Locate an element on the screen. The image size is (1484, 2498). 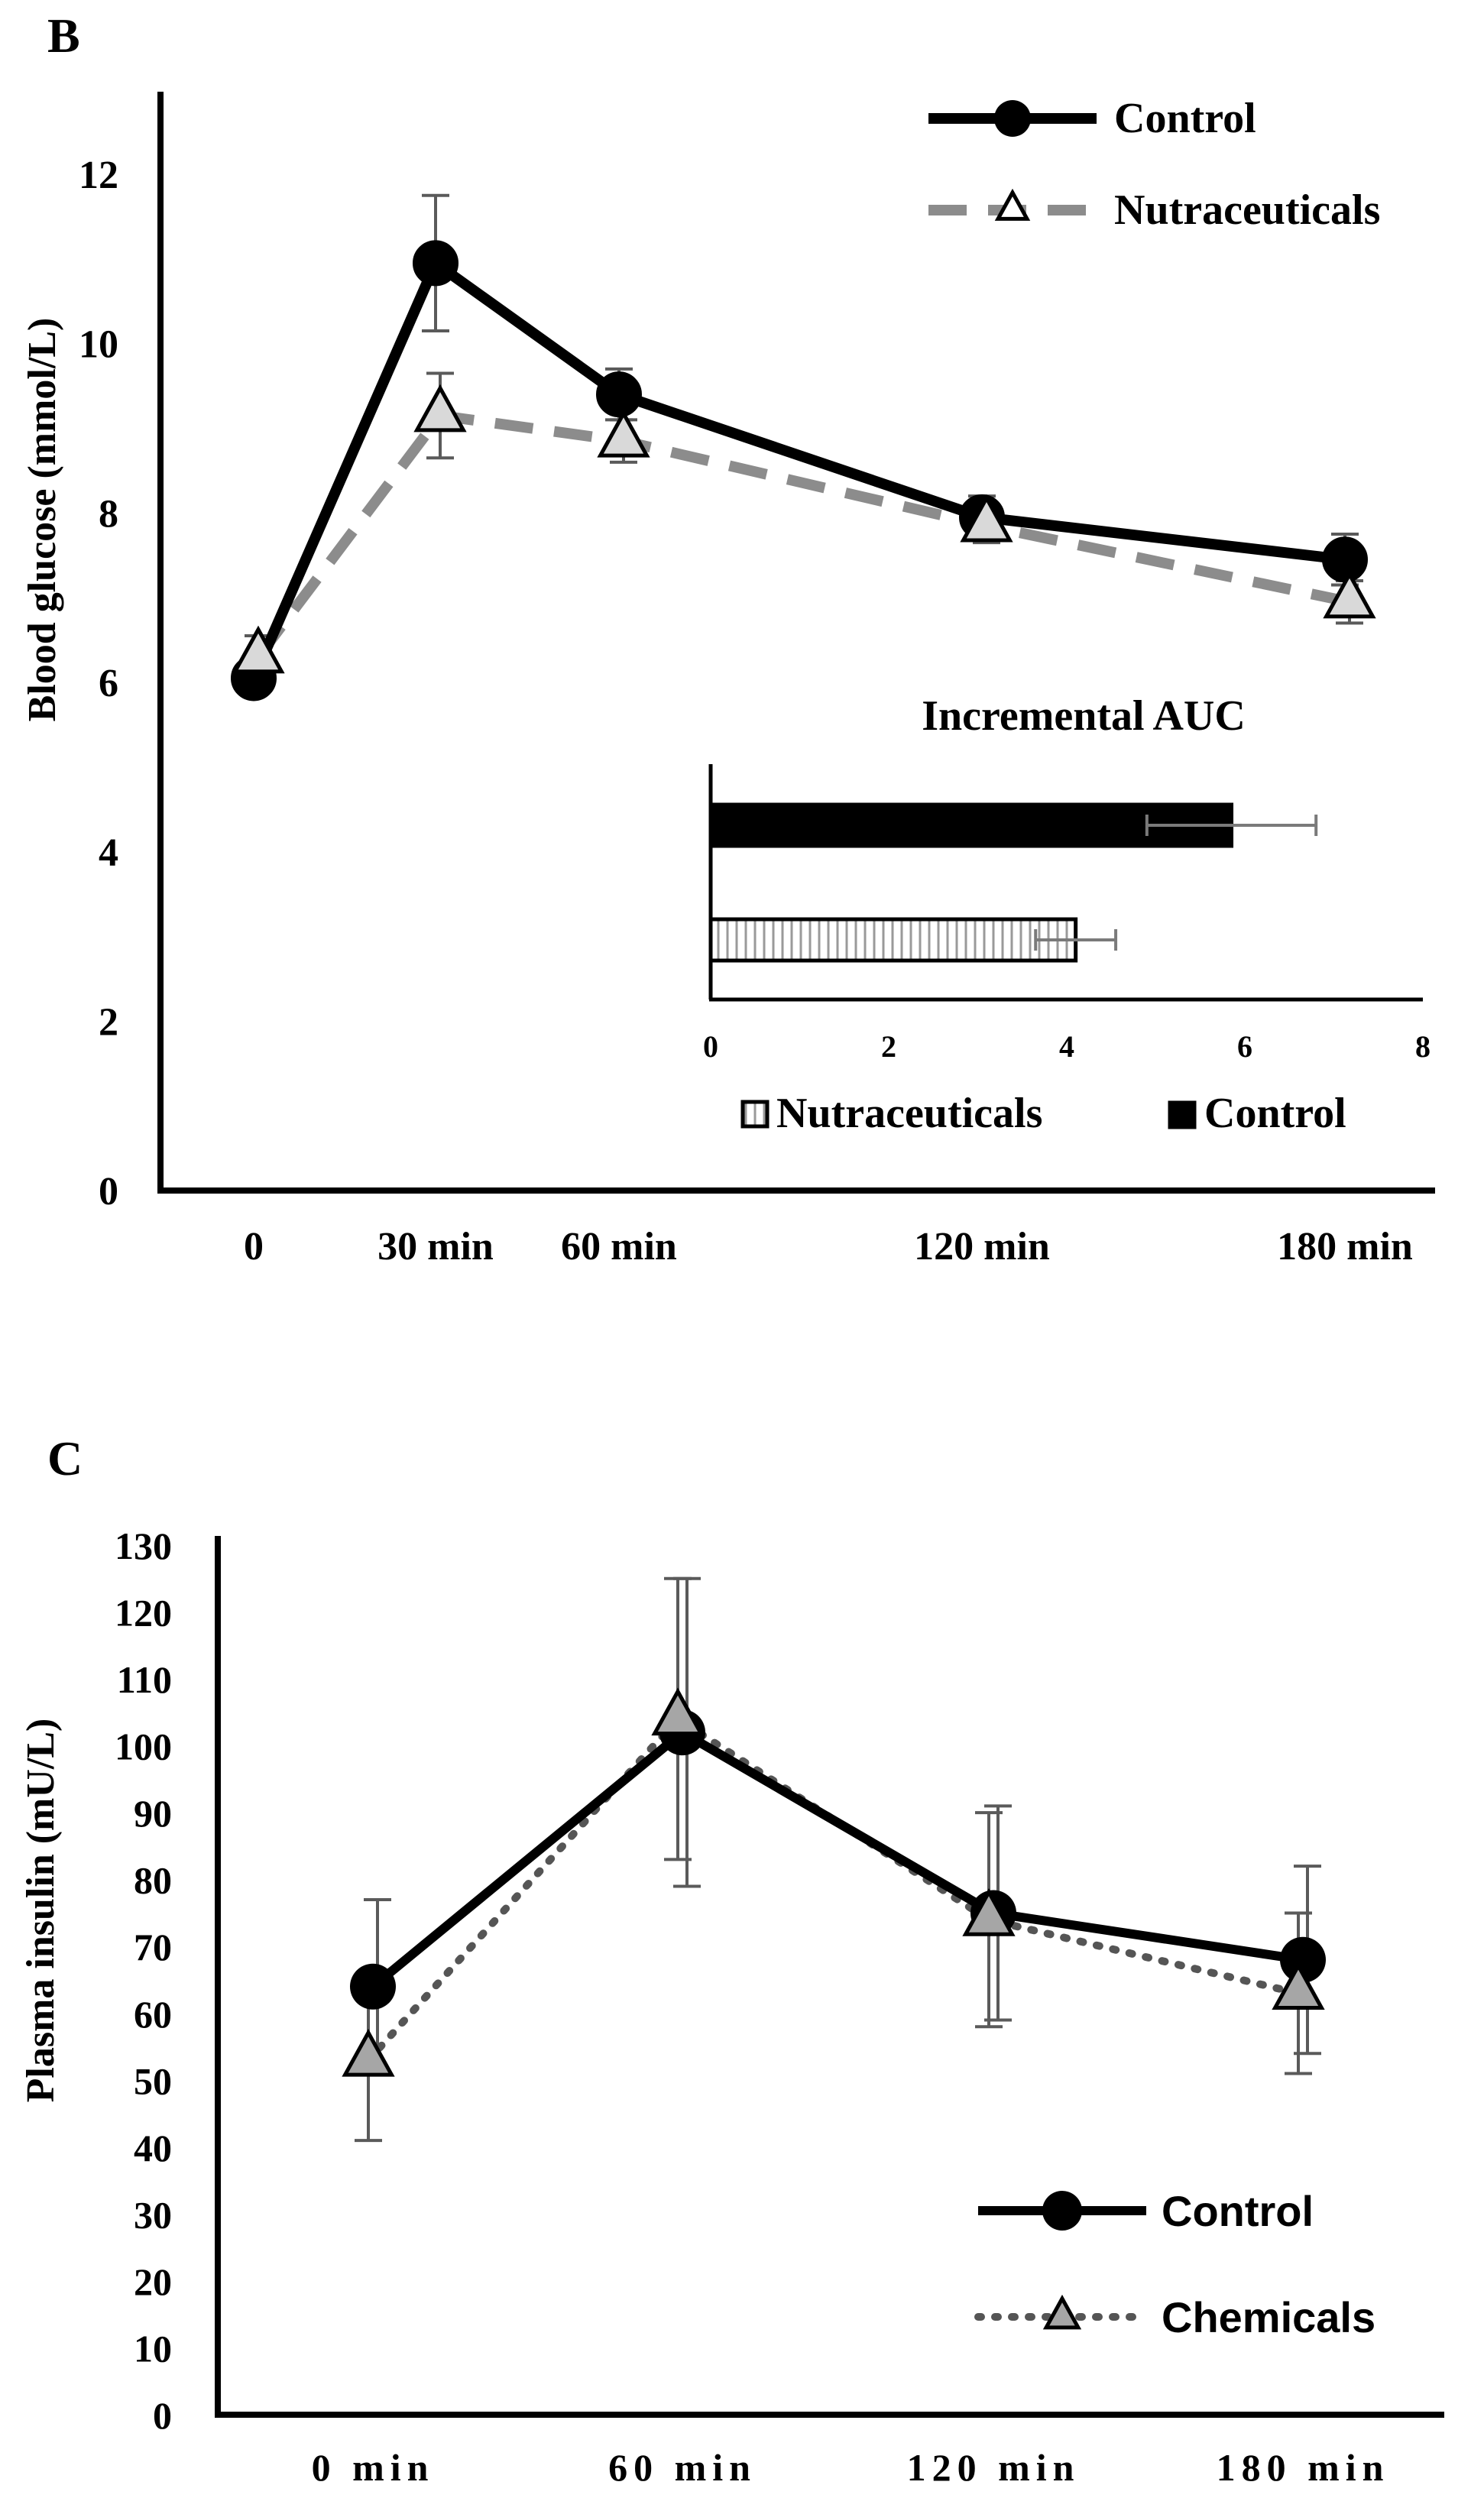
auc-nutraceuticals-bar is located at coordinates (893, 940).